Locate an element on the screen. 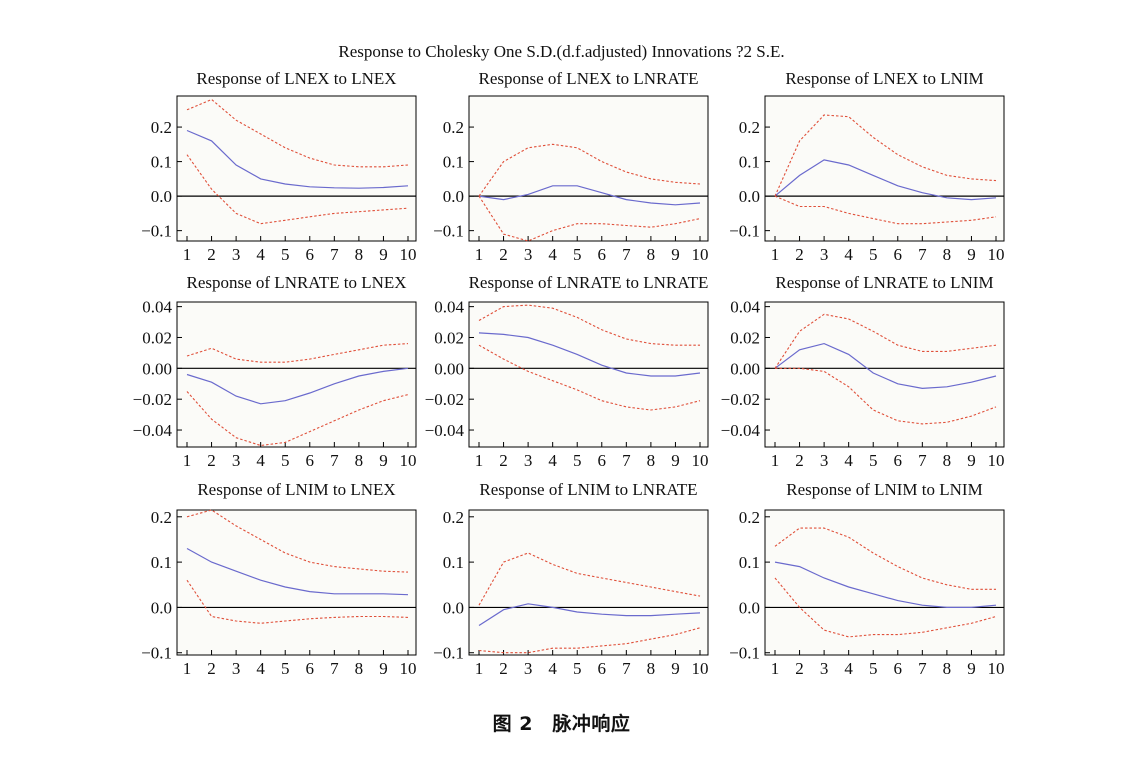 The image size is (1123, 765). y-tick-label: −0.02 is located at coordinates (152, 399).